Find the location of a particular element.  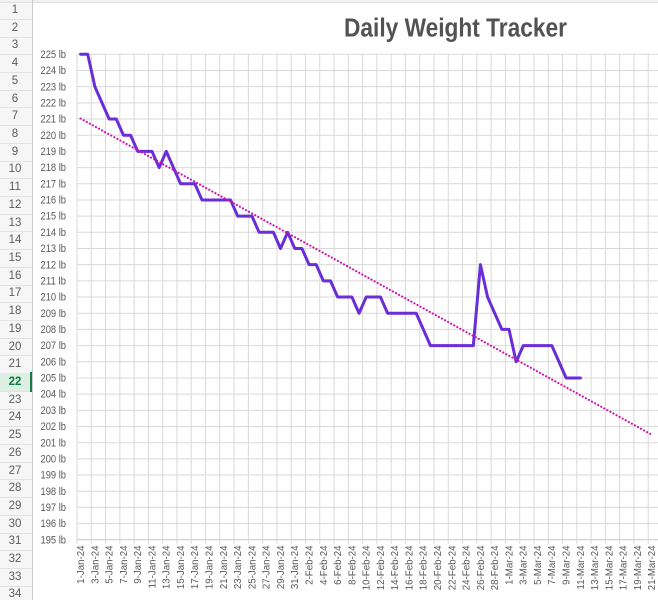

svg-text: 201 lb is located at coordinates (54, 443).